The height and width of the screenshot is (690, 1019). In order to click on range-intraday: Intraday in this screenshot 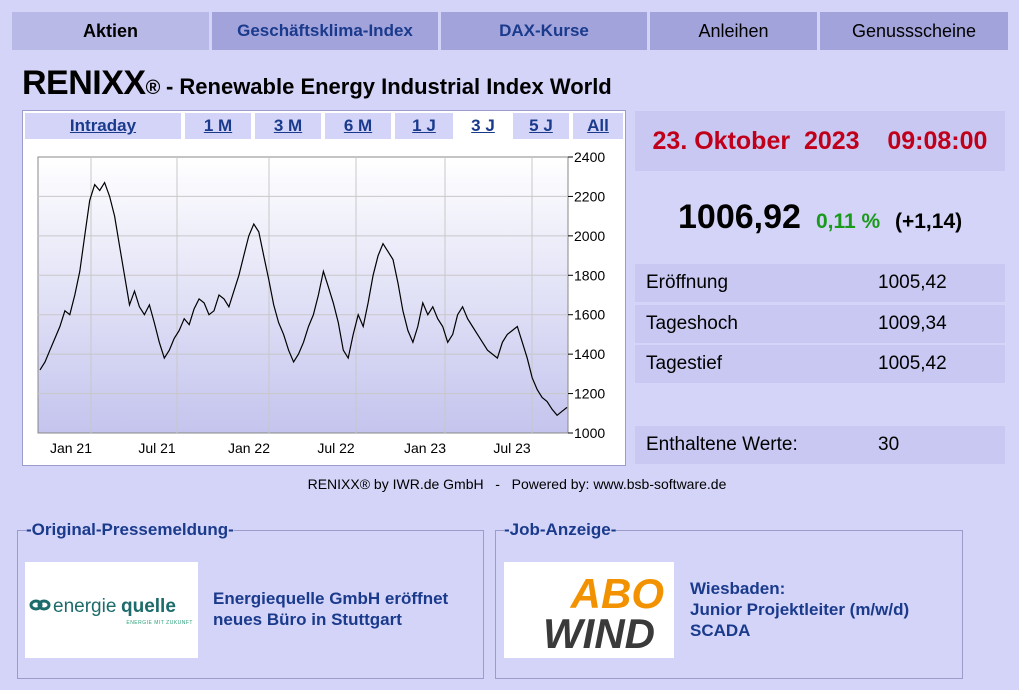, I will do `click(103, 126)`.